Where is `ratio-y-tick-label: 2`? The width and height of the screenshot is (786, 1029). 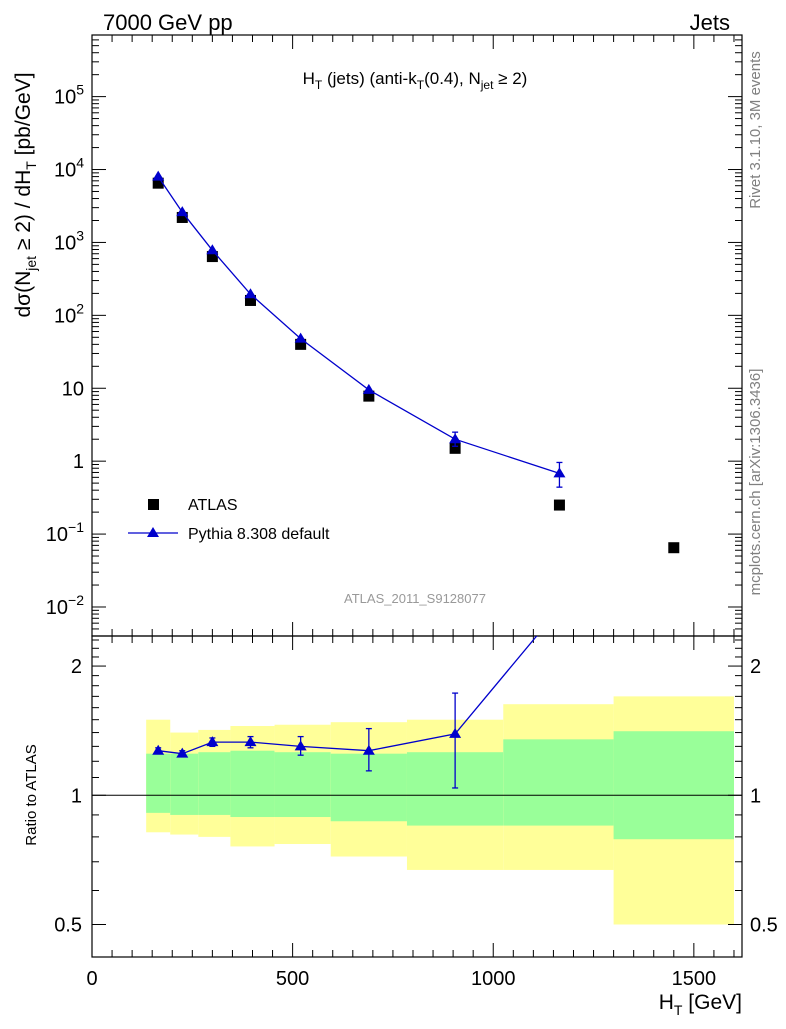
ratio-y-tick-label: 2 is located at coordinates (76, 667).